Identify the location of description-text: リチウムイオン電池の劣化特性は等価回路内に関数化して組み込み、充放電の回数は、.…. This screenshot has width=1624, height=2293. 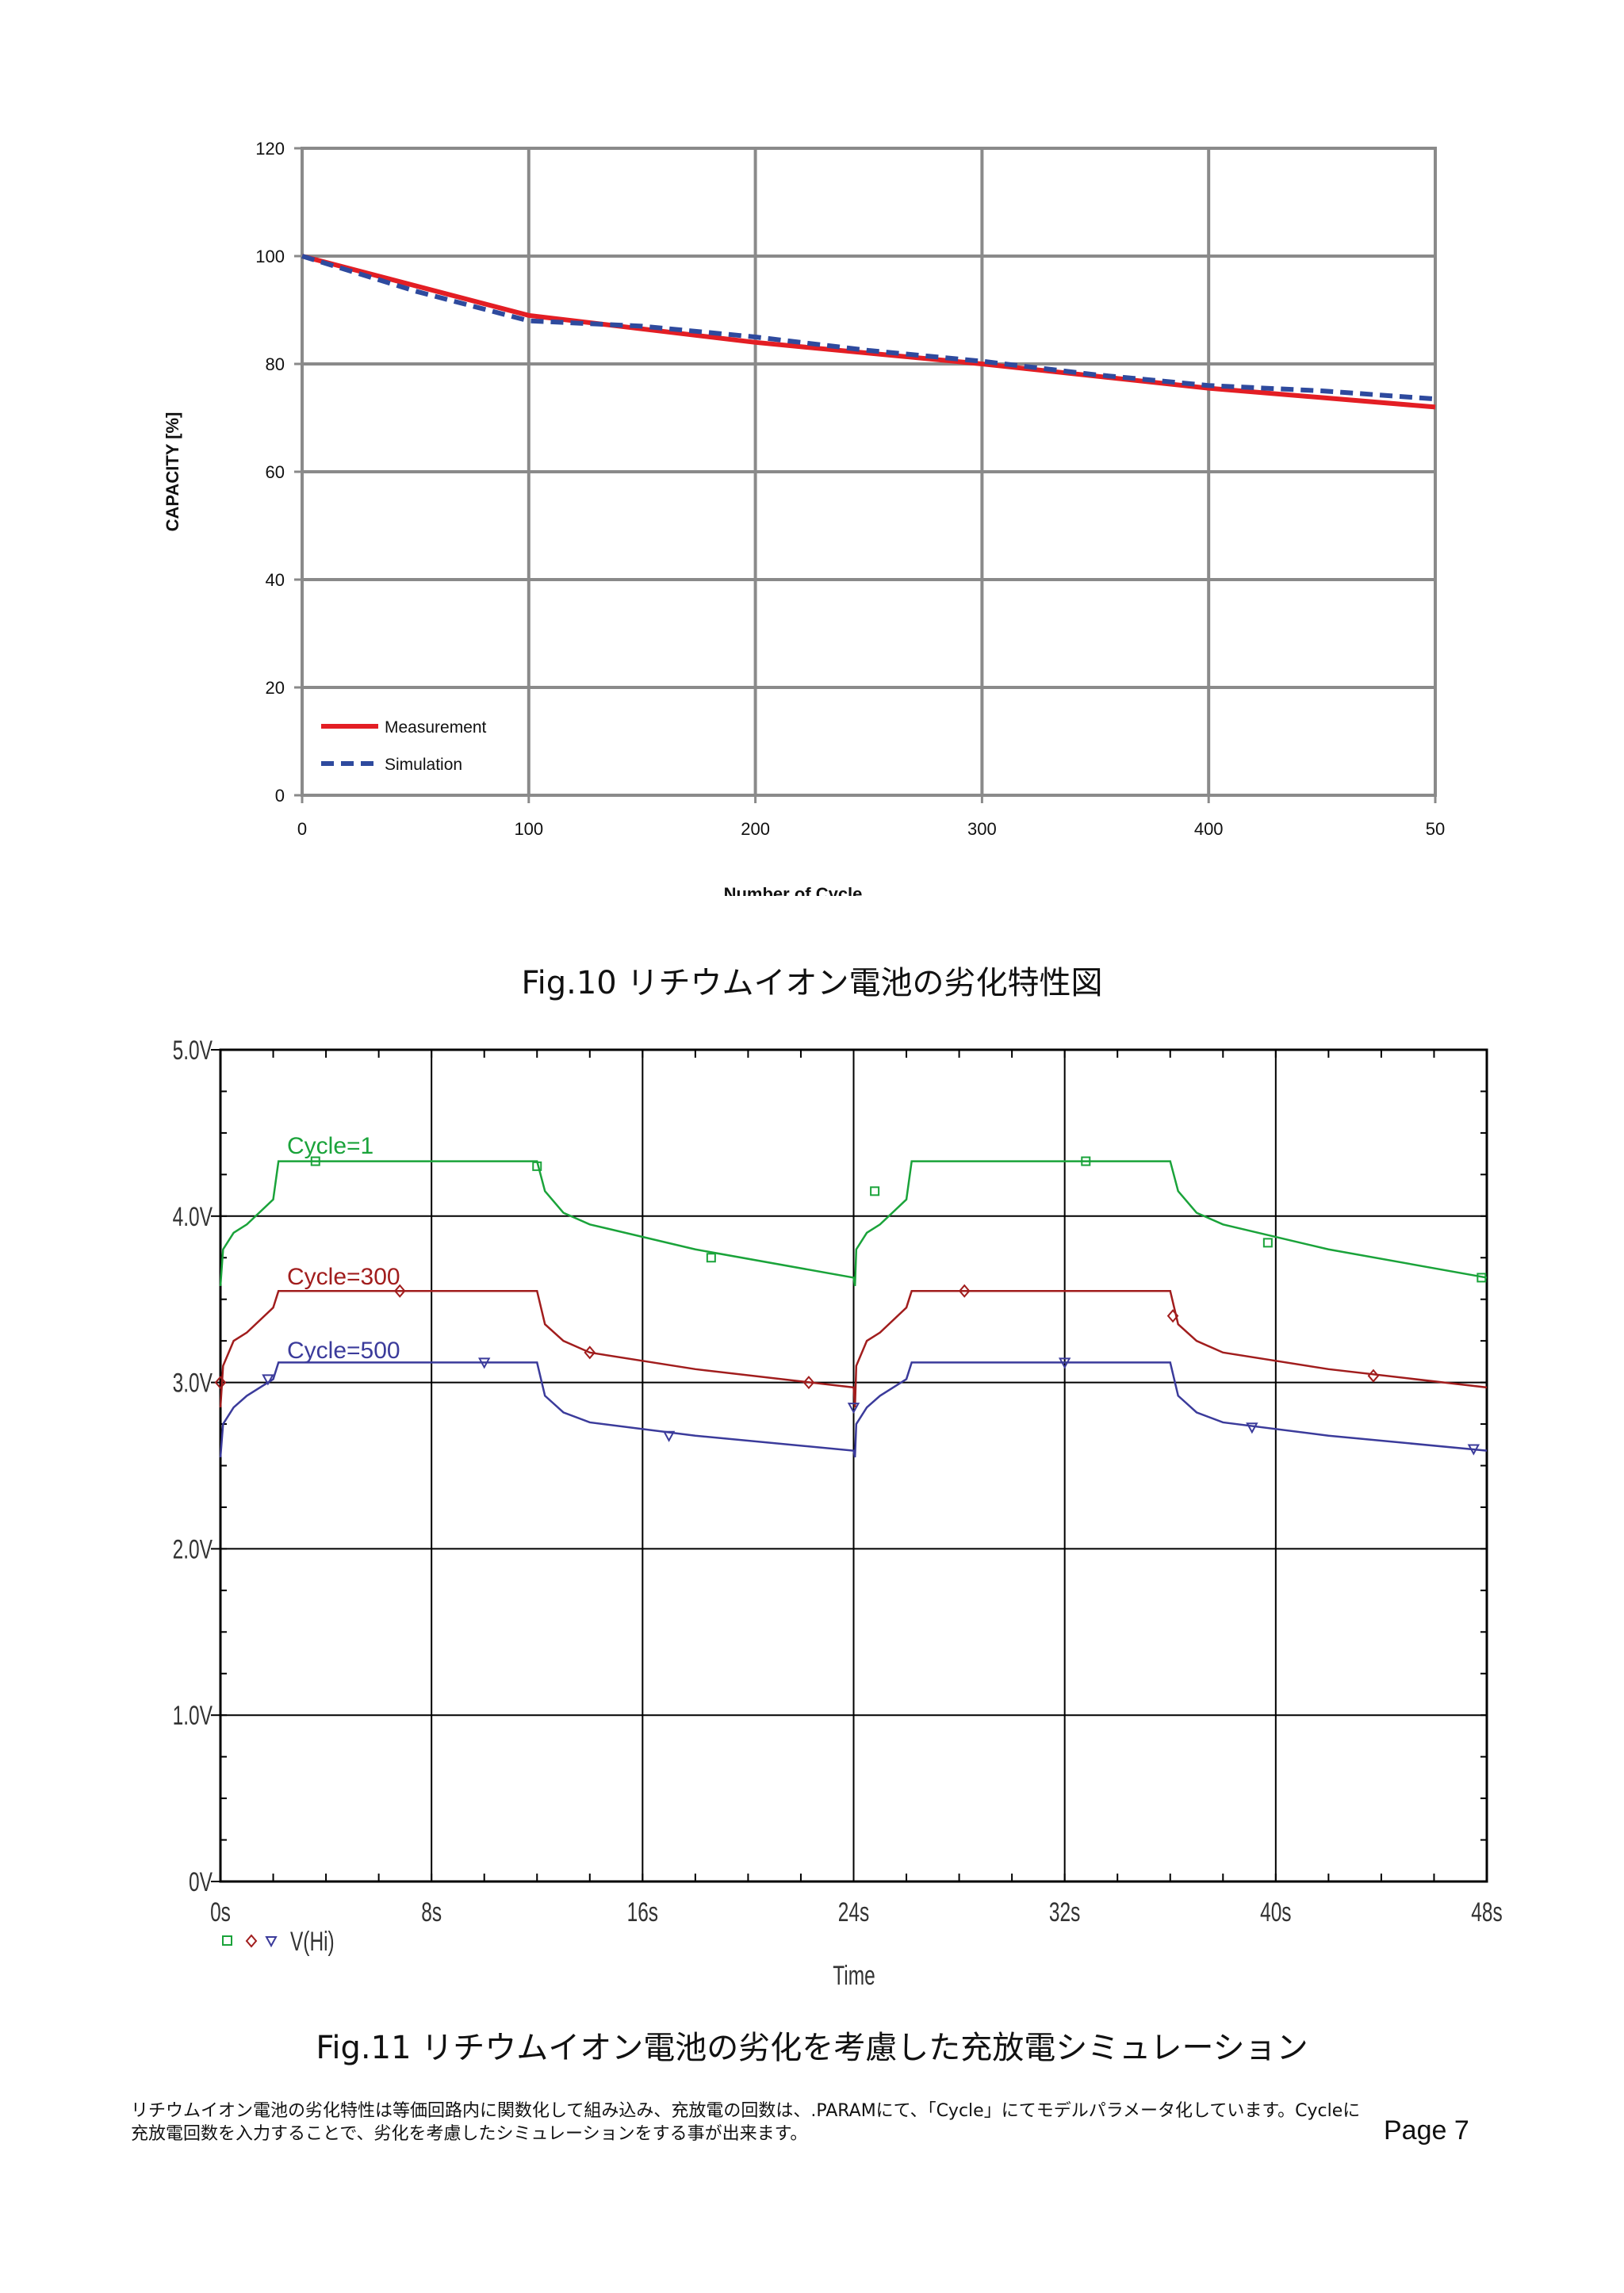
(746, 2122).